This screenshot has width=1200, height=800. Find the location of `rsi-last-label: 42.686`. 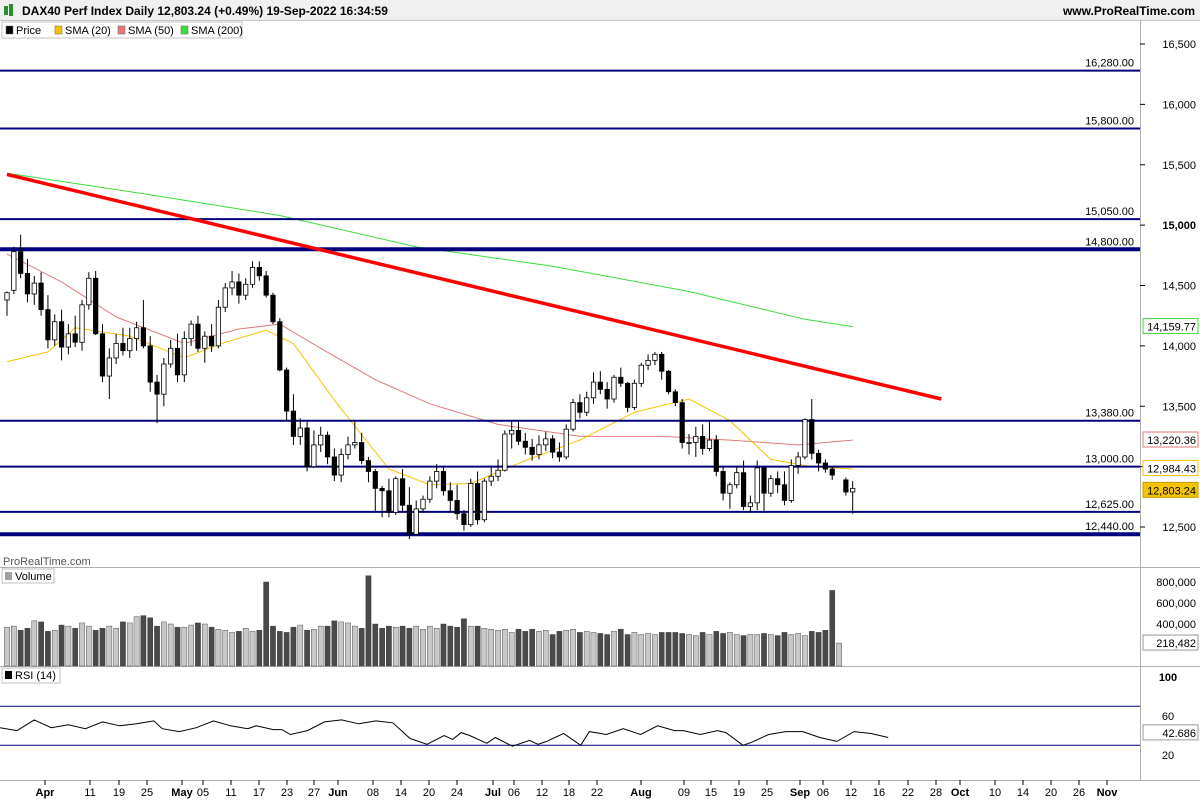

rsi-last-label: 42.686 is located at coordinates (1179, 734).